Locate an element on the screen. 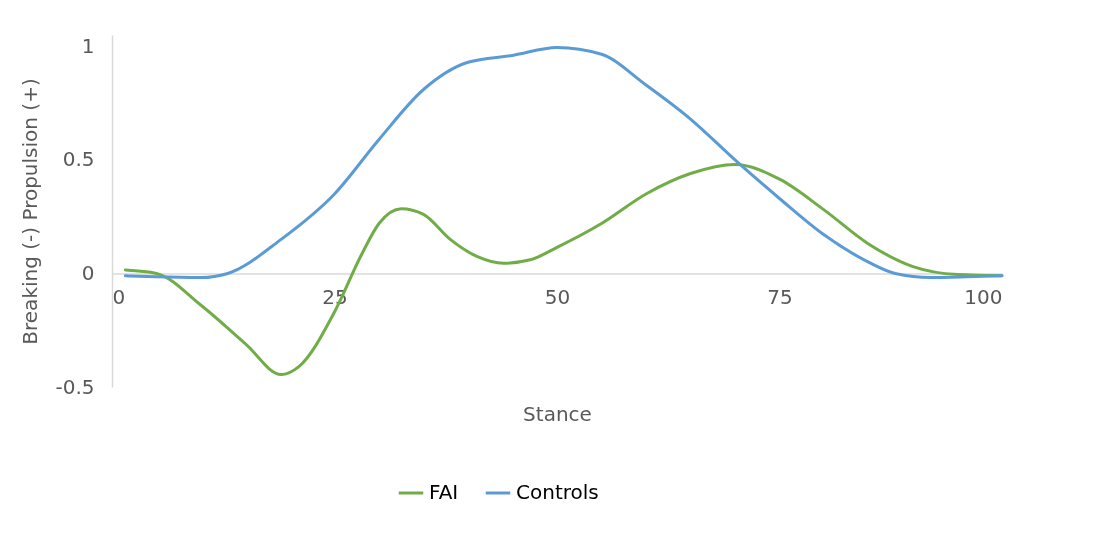 The height and width of the screenshot is (536, 1111). legend-label: FAI is located at coordinates (444, 492).